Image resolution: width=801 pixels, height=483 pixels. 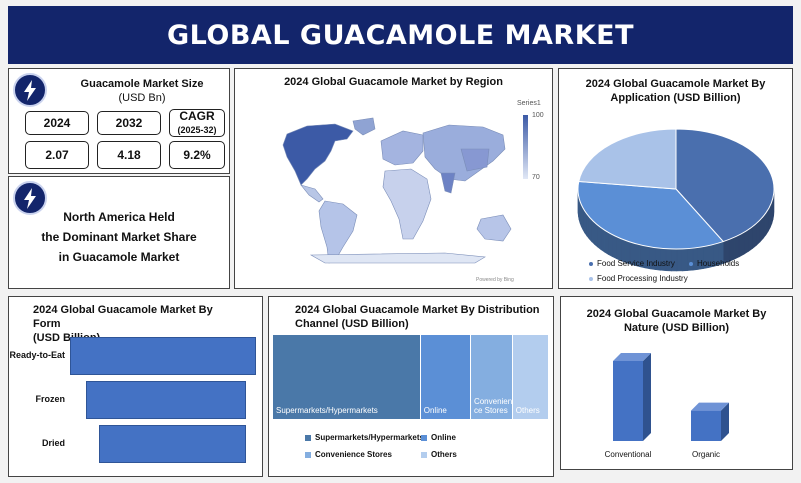 I want to click on treemap-tile-convenience-stores: Convenien ce Stores, so click(x=491, y=377).